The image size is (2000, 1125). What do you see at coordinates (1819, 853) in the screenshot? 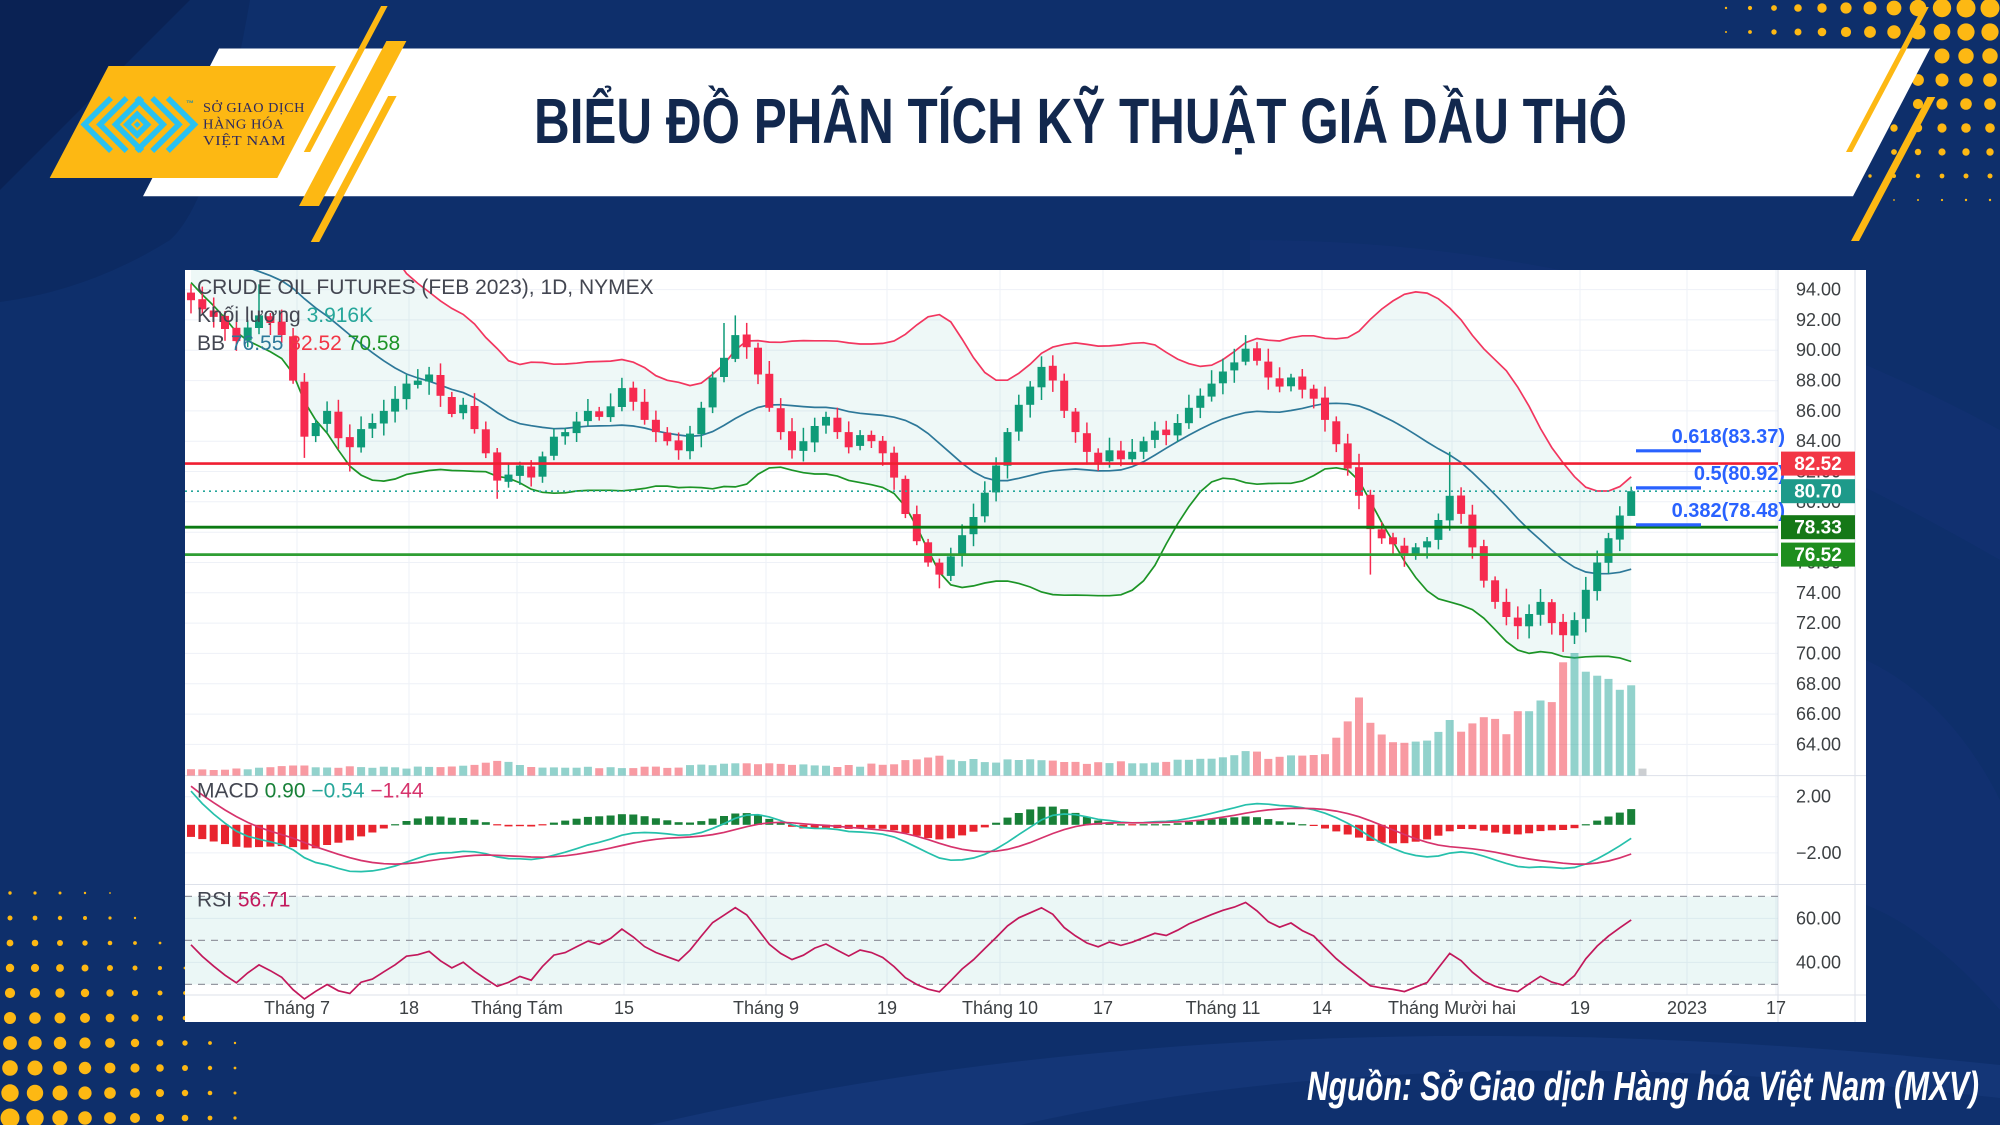
I see `svg-text: −2.00` at bounding box center [1819, 853].